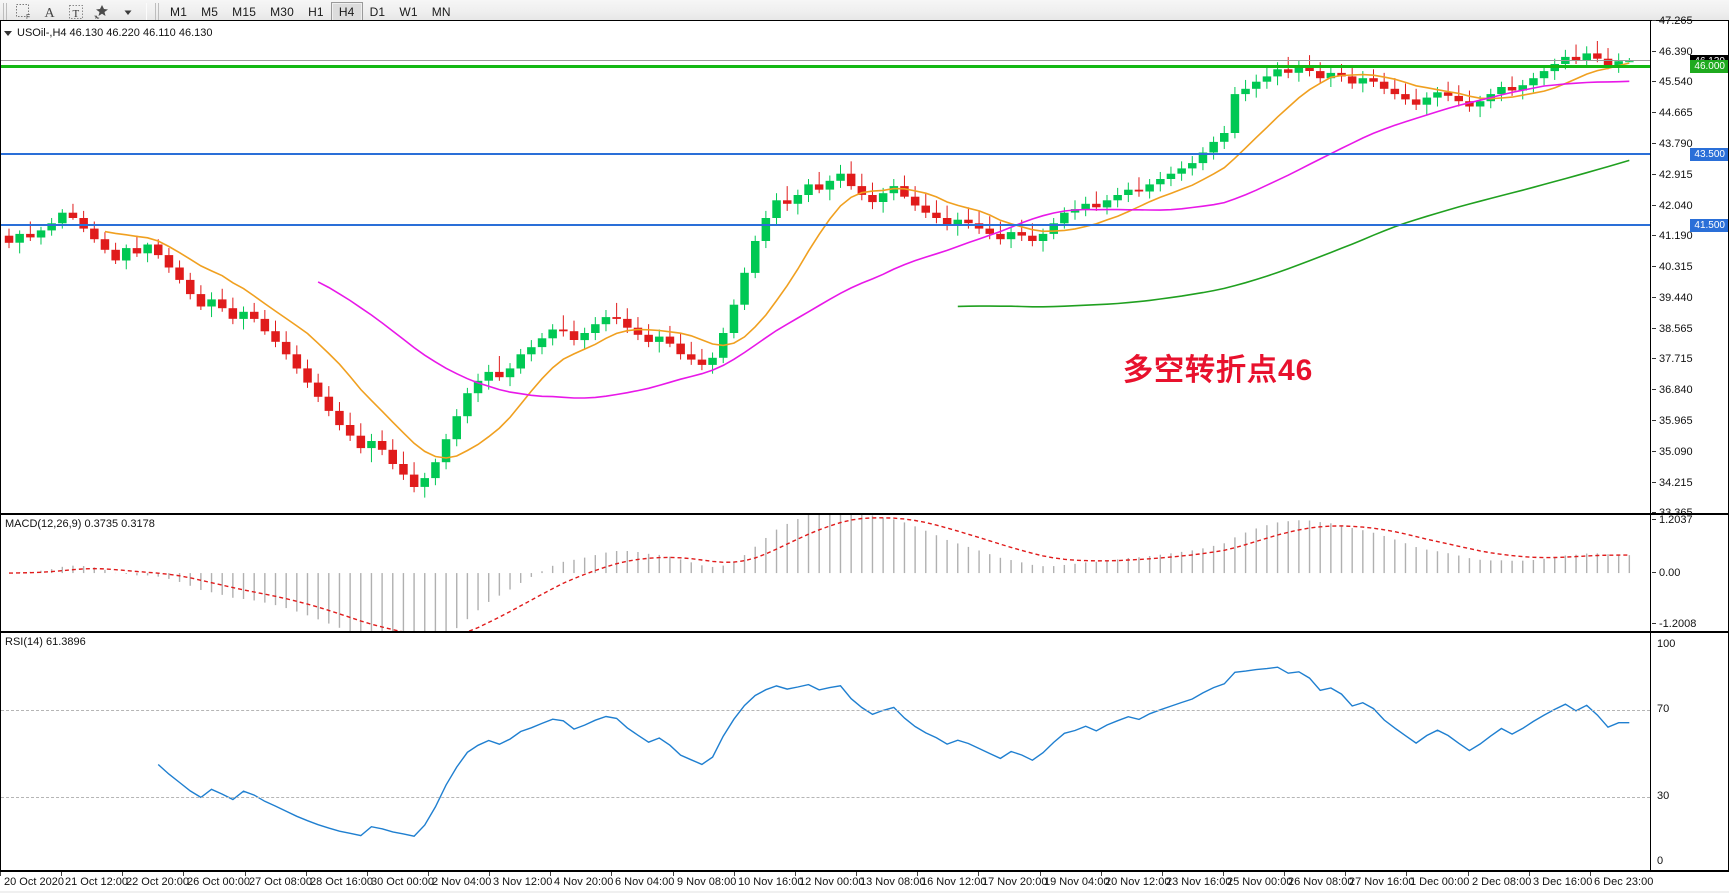 The width and height of the screenshot is (1729, 893). I want to click on time-axis-label: 28 Oct 16:00, so click(341, 882).